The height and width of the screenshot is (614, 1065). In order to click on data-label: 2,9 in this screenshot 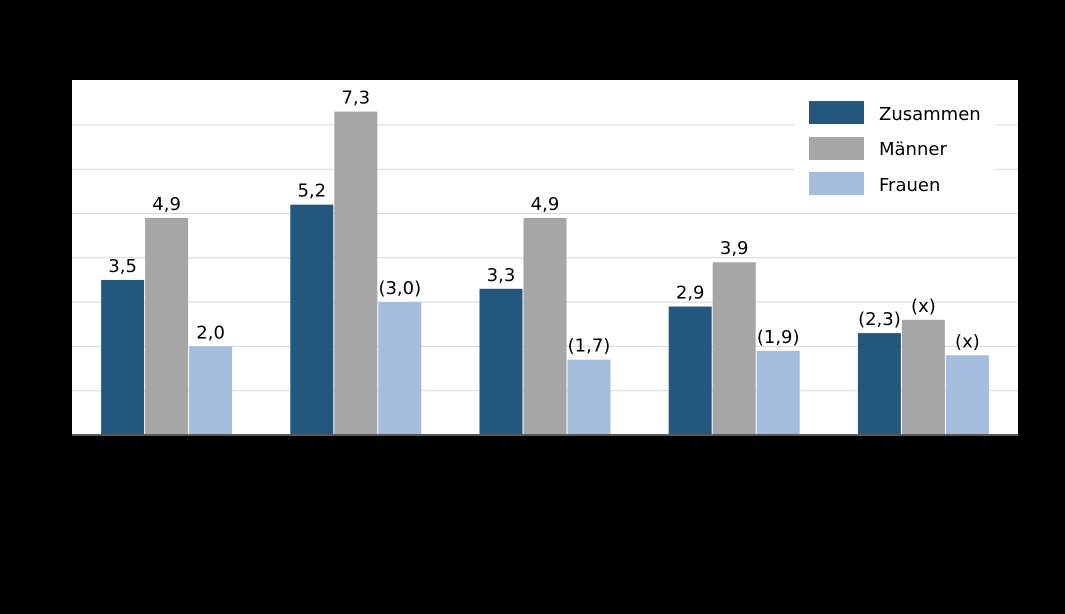, I will do `click(690, 293)`.